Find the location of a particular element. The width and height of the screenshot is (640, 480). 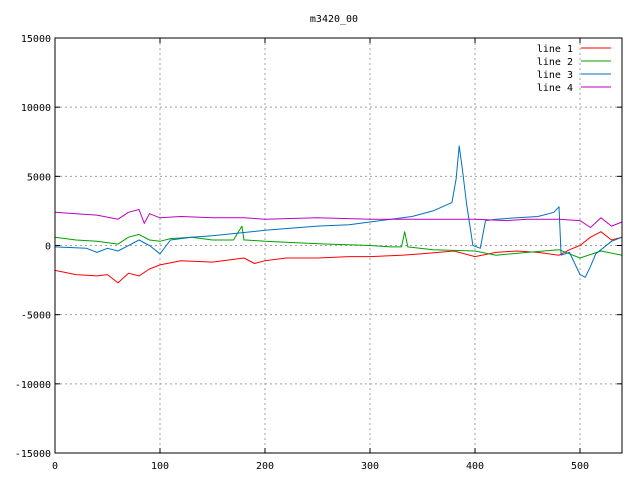

y-tick-label: 5000 is located at coordinates (39, 177).